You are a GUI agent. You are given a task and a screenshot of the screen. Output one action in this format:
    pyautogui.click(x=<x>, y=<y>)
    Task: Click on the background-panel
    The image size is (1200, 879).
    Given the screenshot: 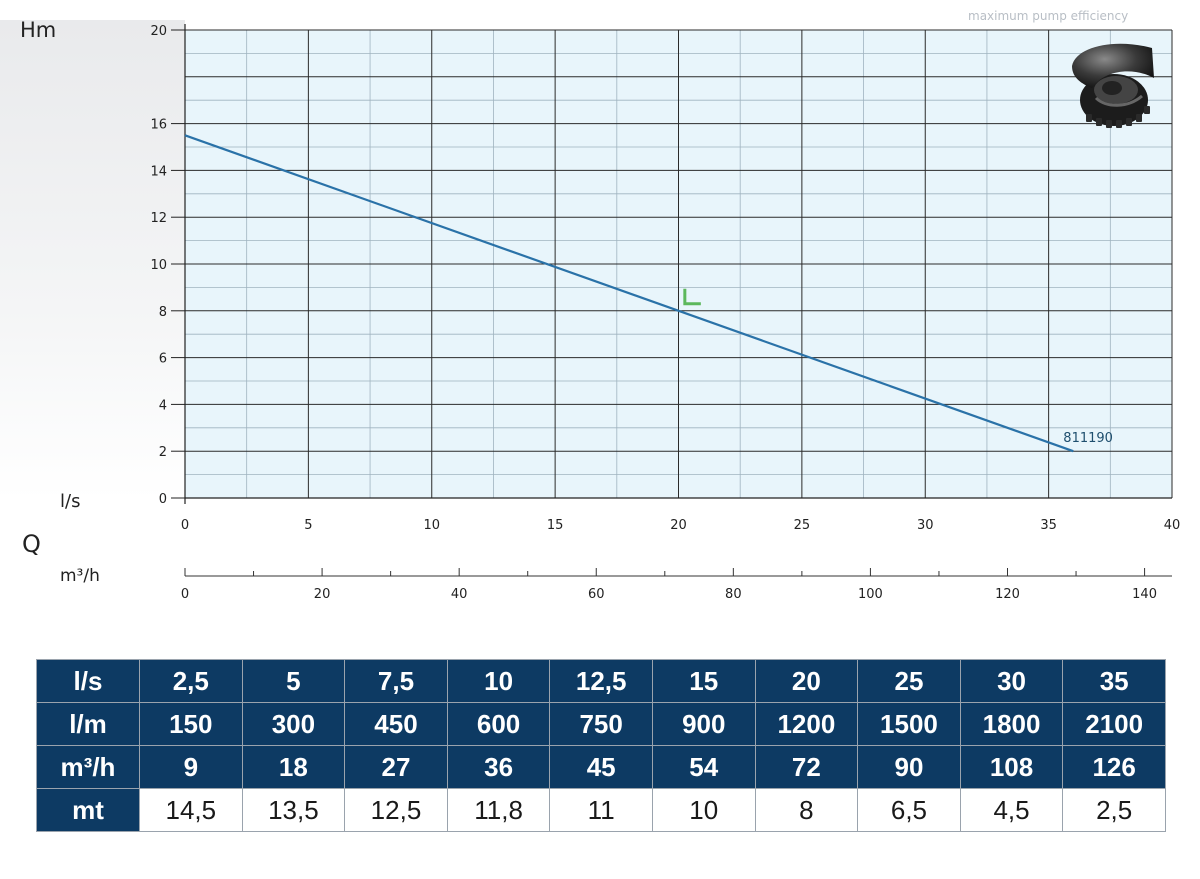 What is the action you would take?
    pyautogui.click(x=92, y=260)
    